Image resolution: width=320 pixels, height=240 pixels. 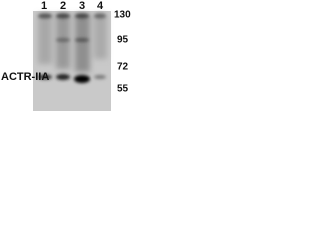 I want to click on lane-label: 4, so click(x=100, y=6).